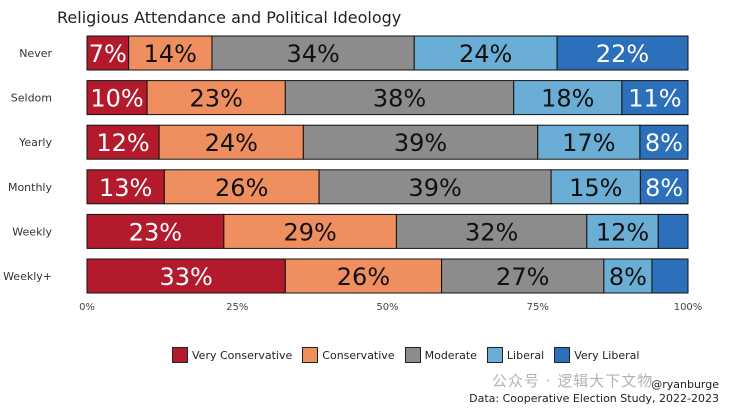 This screenshot has height=416, width=753. What do you see at coordinates (30, 187) in the screenshot?
I see `category-label: Monthly` at bounding box center [30, 187].